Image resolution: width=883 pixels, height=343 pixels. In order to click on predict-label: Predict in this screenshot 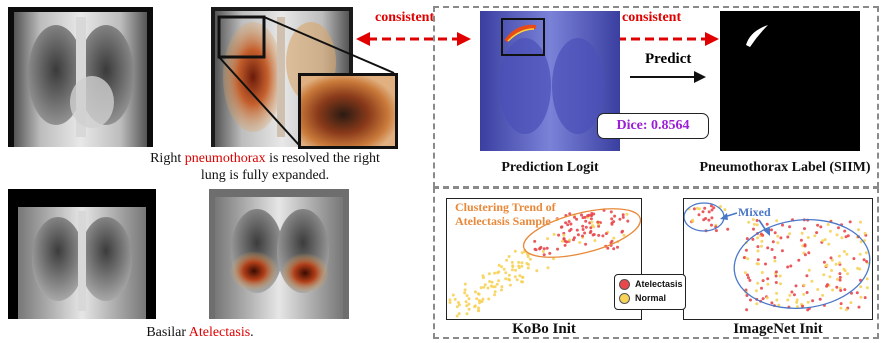, I will do `click(668, 59)`.